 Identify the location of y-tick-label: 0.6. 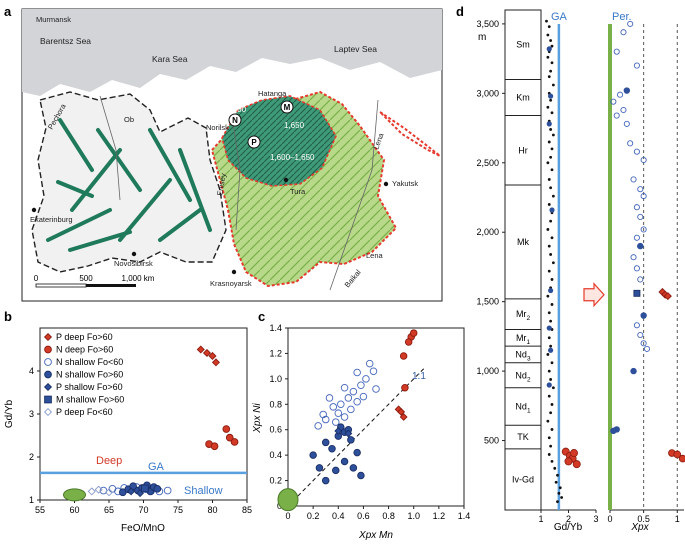
(275, 430).